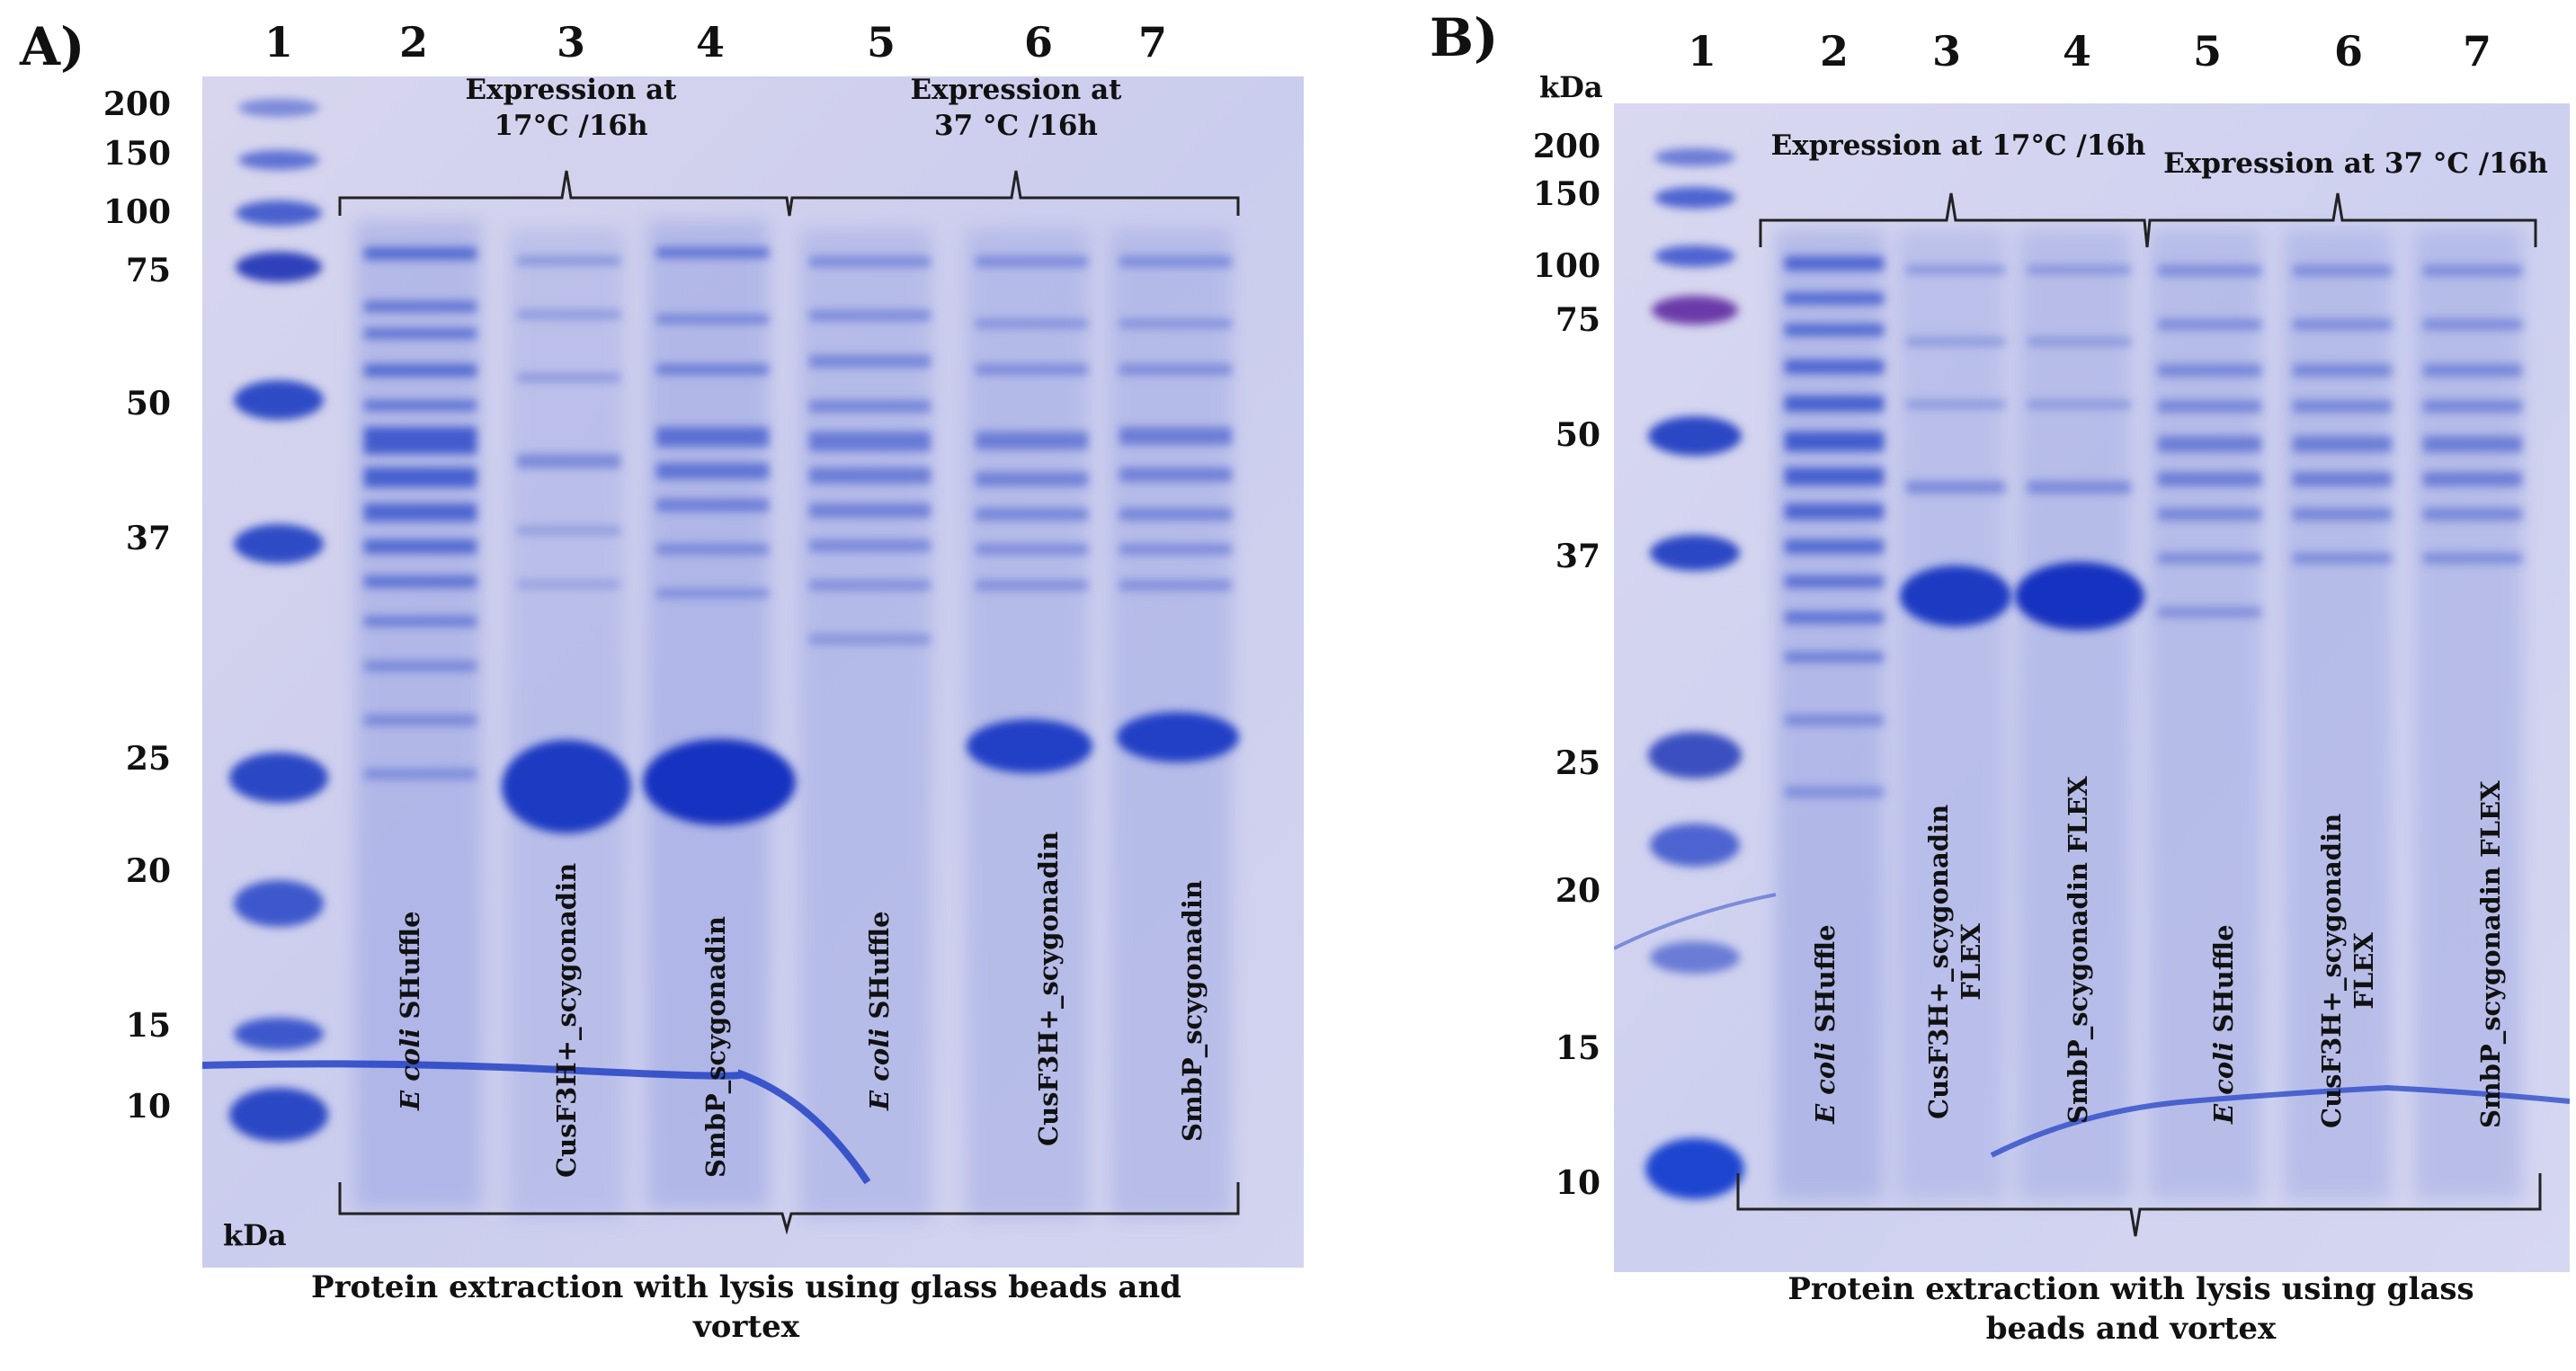 This screenshot has width=2576, height=1371. What do you see at coordinates (880, 969) in the screenshot?
I see `panel-a-lane-label-5-rest: SHuffle` at bounding box center [880, 969].